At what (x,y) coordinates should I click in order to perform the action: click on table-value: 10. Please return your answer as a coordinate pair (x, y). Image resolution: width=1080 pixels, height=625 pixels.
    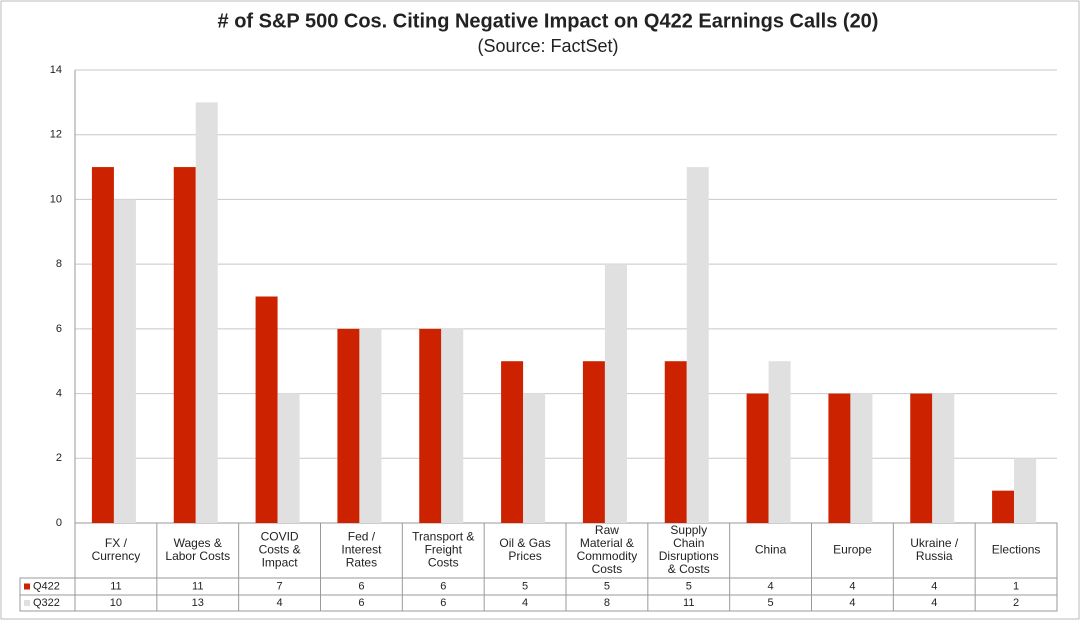
    Looking at the image, I should click on (116, 603).